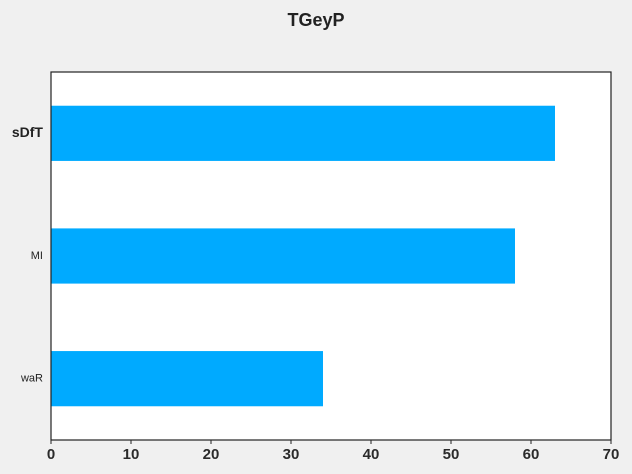 The height and width of the screenshot is (474, 632). What do you see at coordinates (371, 454) in the screenshot?
I see `x-tick-label: 40` at bounding box center [371, 454].